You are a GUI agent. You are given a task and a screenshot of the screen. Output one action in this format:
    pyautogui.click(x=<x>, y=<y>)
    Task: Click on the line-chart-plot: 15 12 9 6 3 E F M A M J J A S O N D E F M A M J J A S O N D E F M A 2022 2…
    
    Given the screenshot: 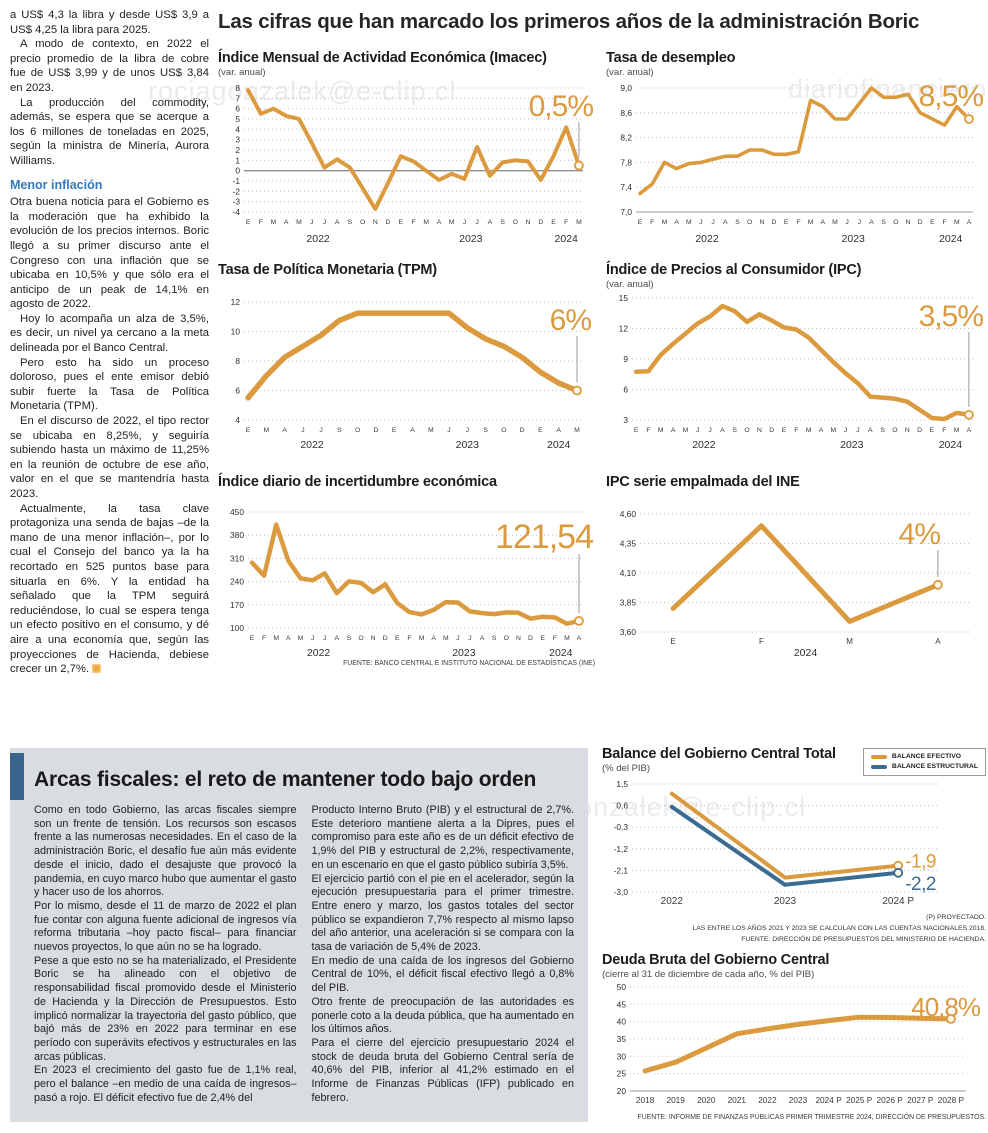 What is the action you would take?
    pyautogui.click(x=795, y=371)
    